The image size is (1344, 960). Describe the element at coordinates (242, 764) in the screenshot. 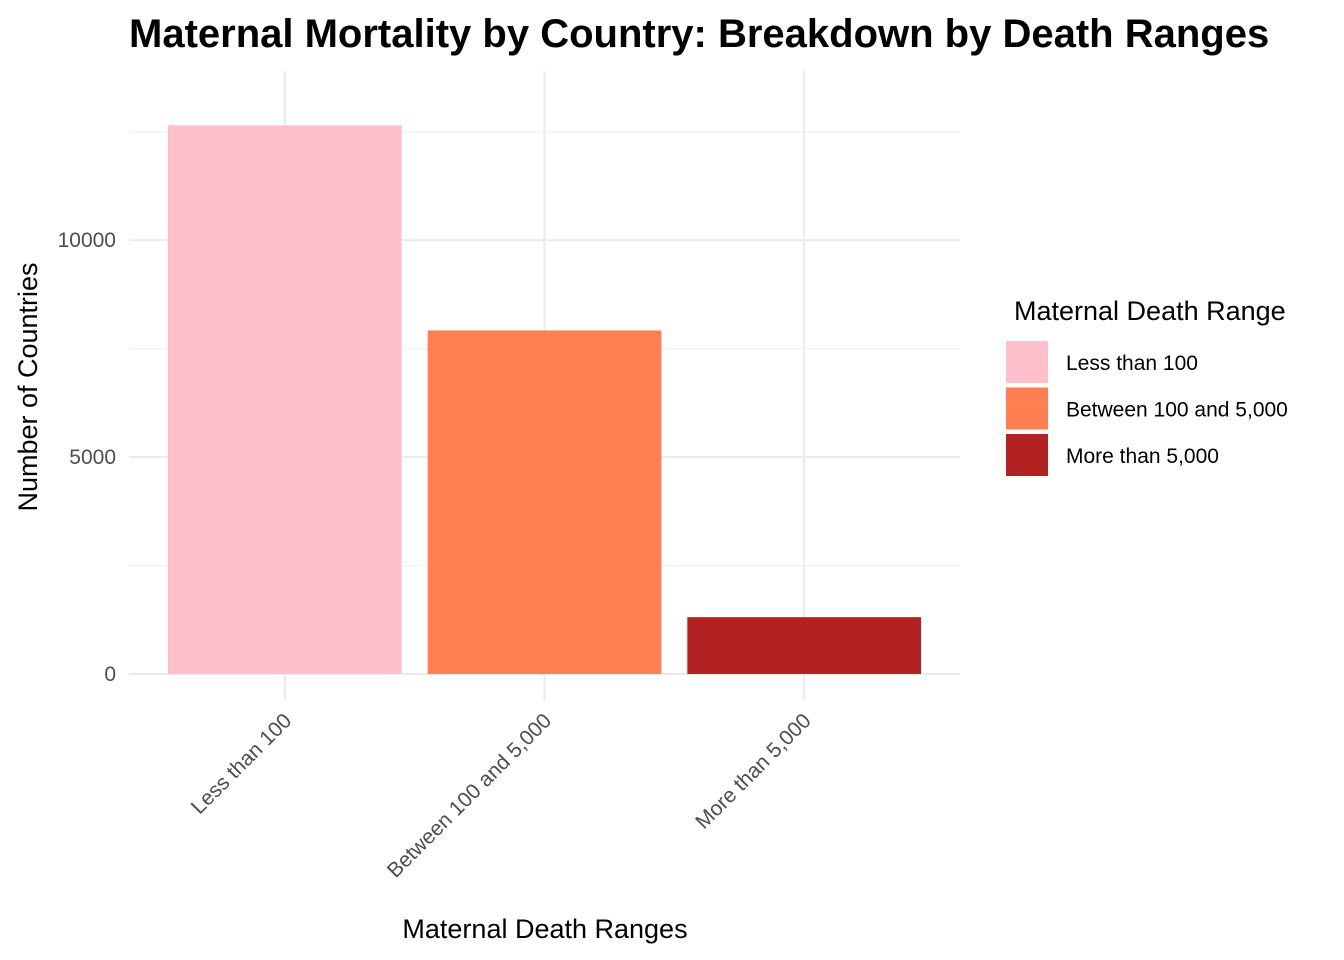

I see `x-tick-label-0: Less than 100` at that location.